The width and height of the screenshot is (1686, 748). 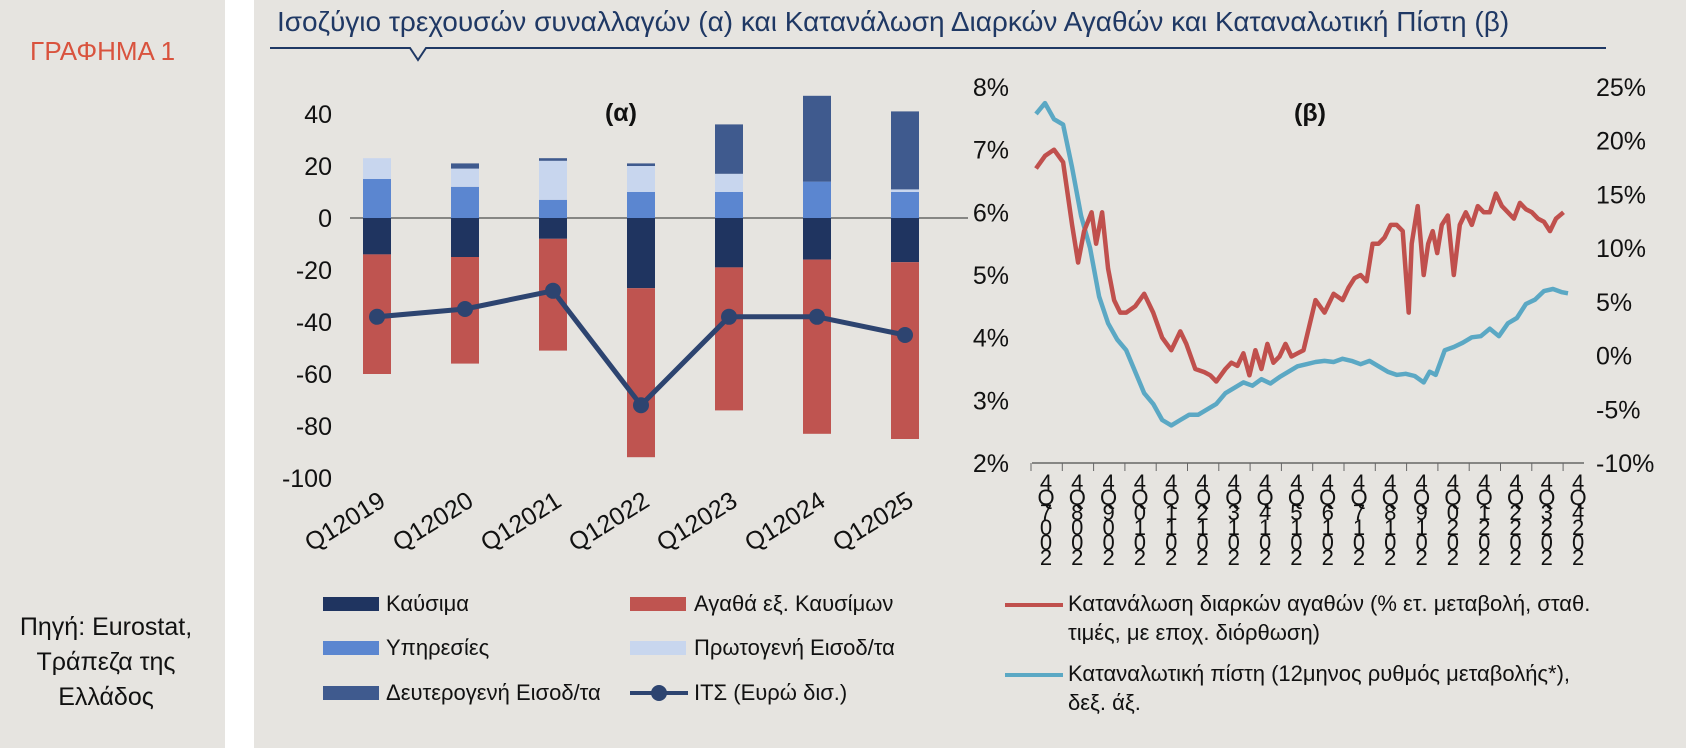 I want to click on y-left-tick-label-b: 5%, so click(x=991, y=276).